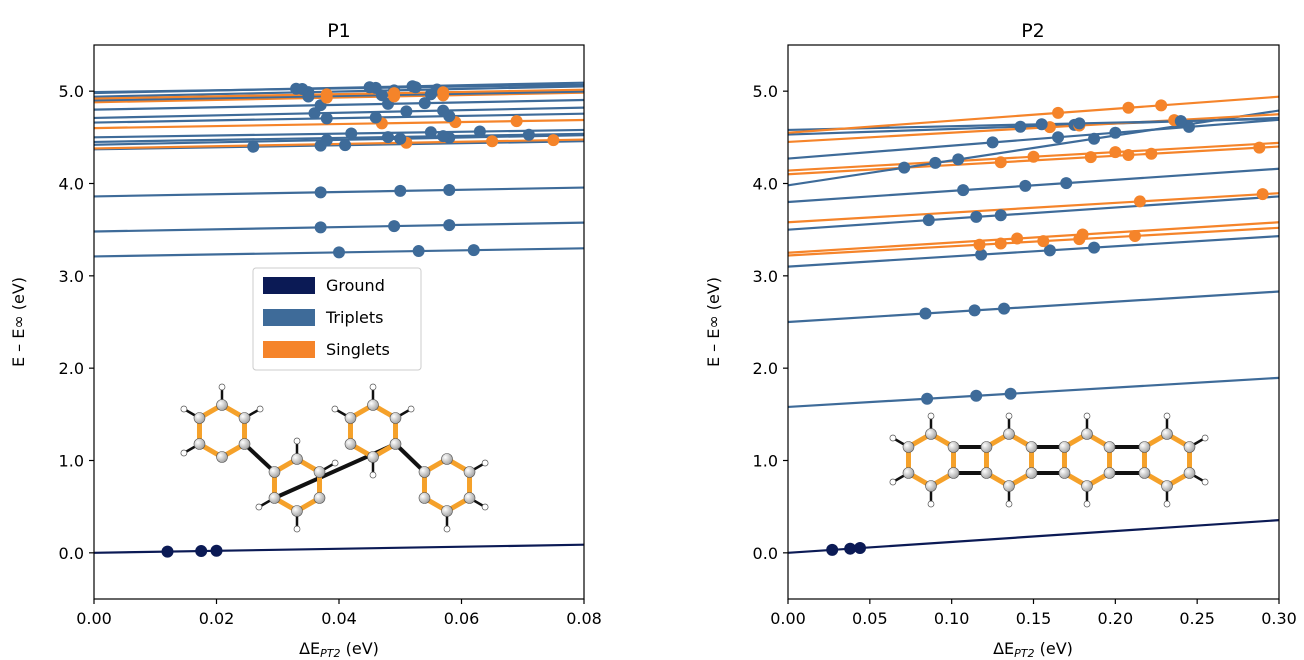  I want to click on legend-swatch-triplets, so click(289, 317).